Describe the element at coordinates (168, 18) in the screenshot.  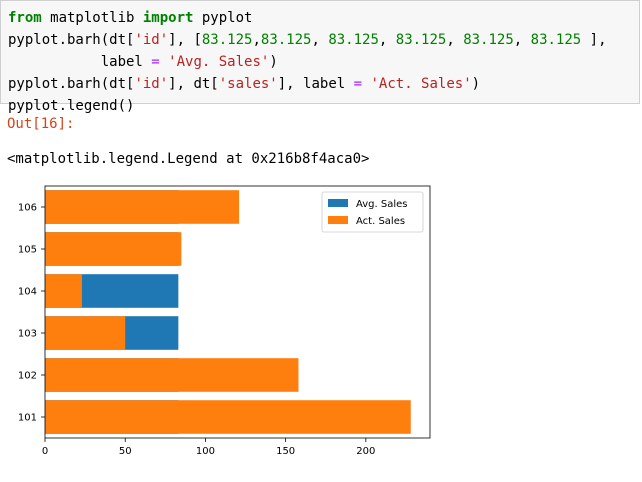
I see `code-token: import` at that location.